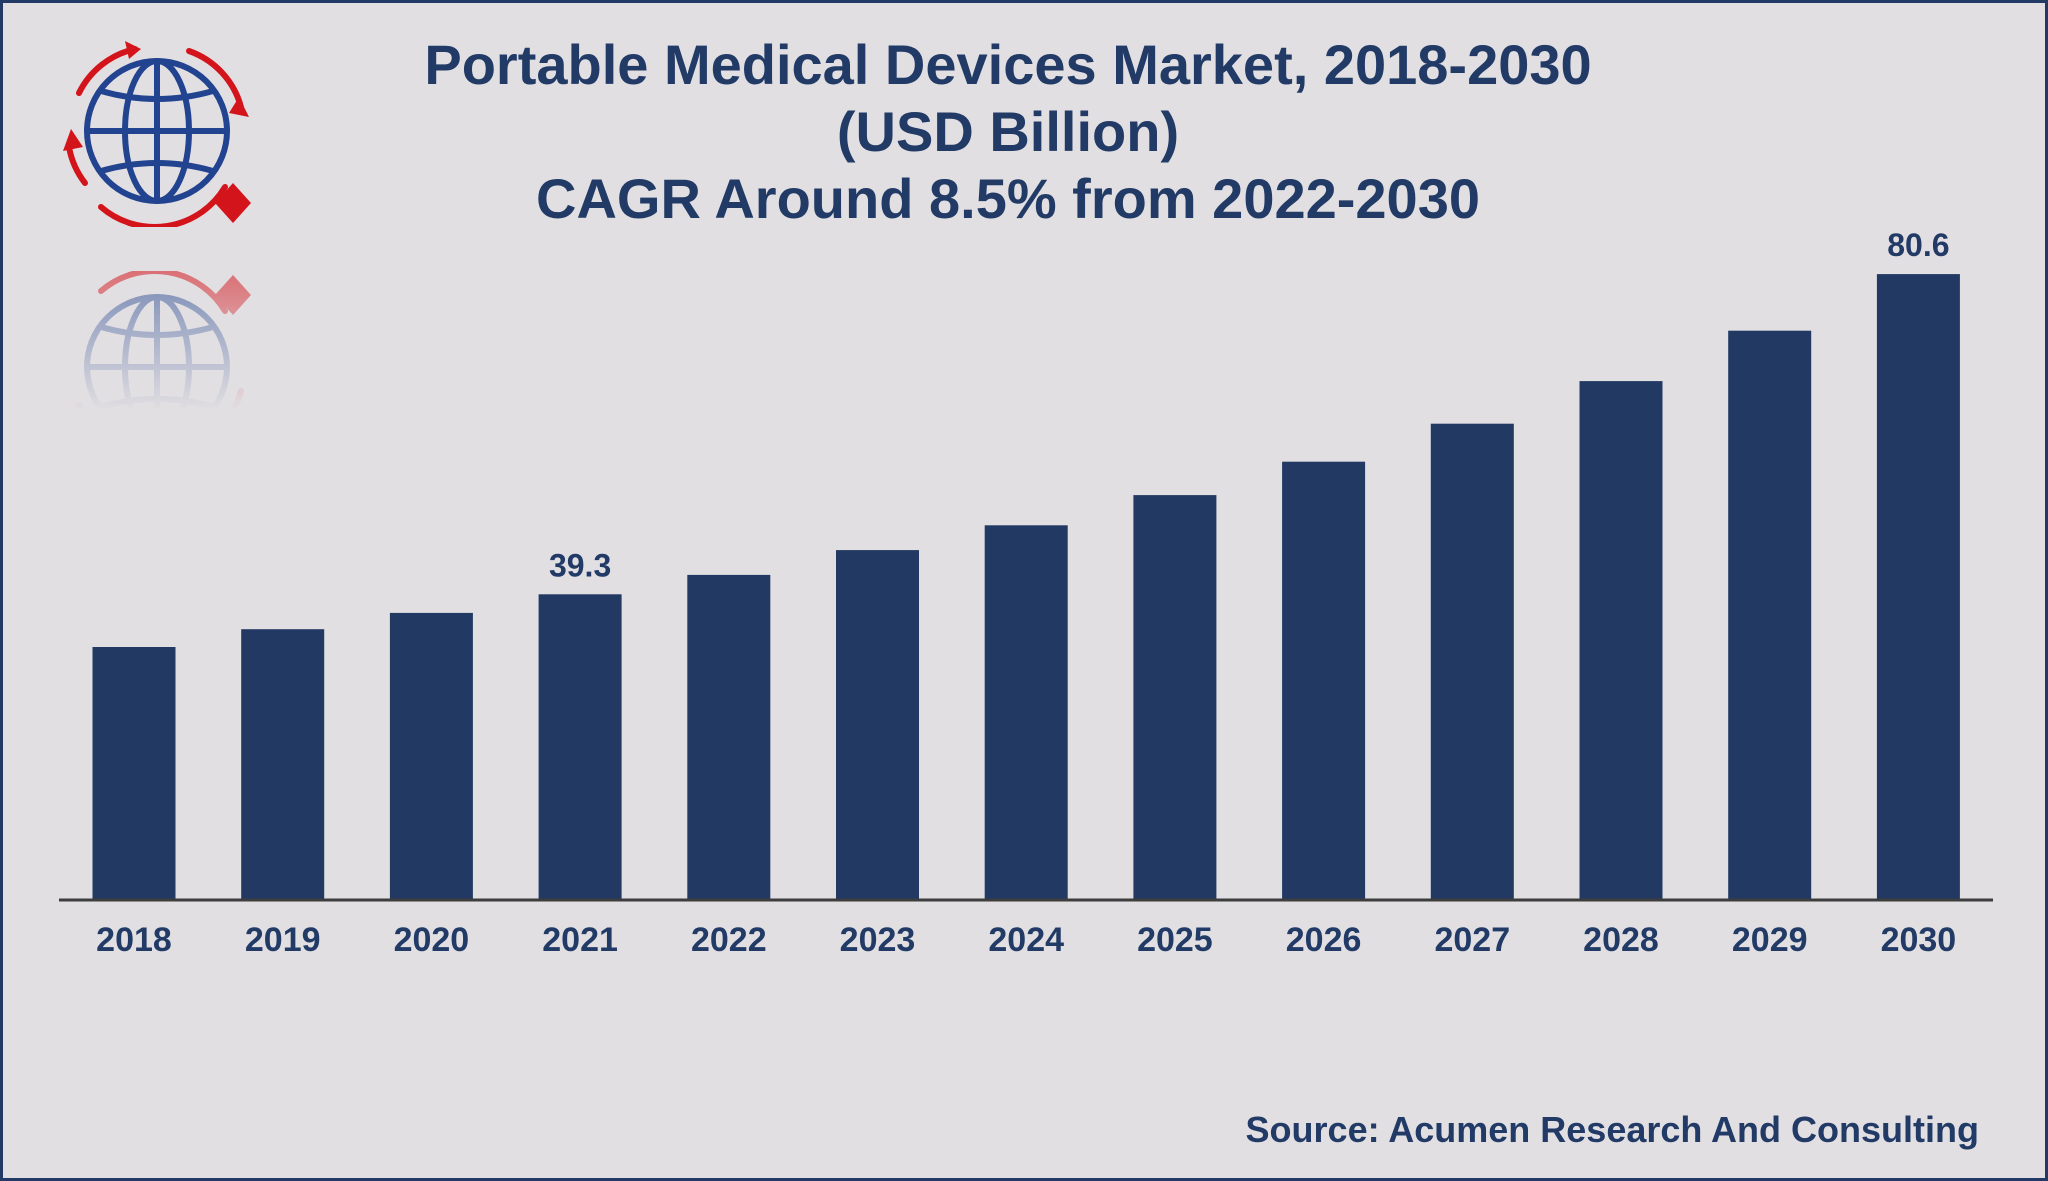 The image size is (2048, 1181). I want to click on data-label-2030: 80.6, so click(1918, 245).